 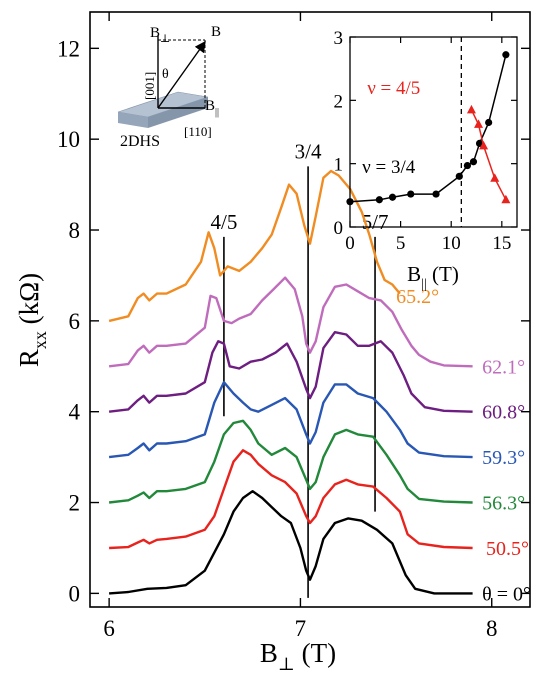 What do you see at coordinates (109, 628) in the screenshot?
I see `x-tick-label: 6` at bounding box center [109, 628].